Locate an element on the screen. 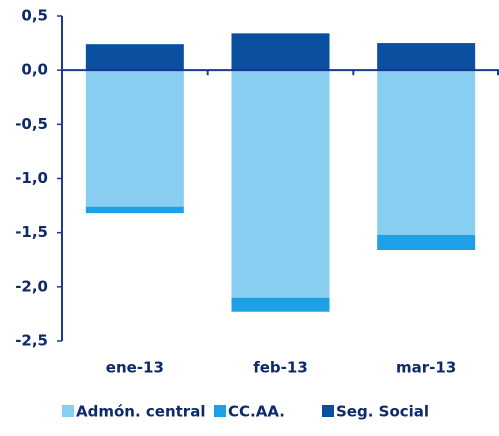  x-tick-label: ene-13 is located at coordinates (135, 368).